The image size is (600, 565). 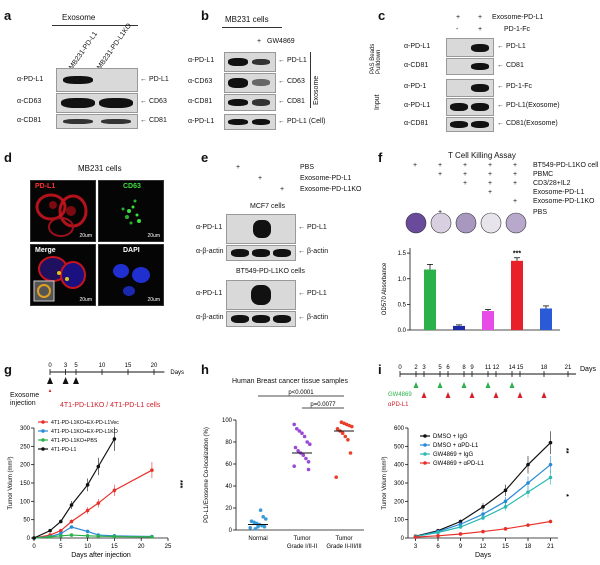 What do you see at coordinates (402, 280) in the screenshot?
I see `y-tick-label: 1.0` at bounding box center [402, 280].